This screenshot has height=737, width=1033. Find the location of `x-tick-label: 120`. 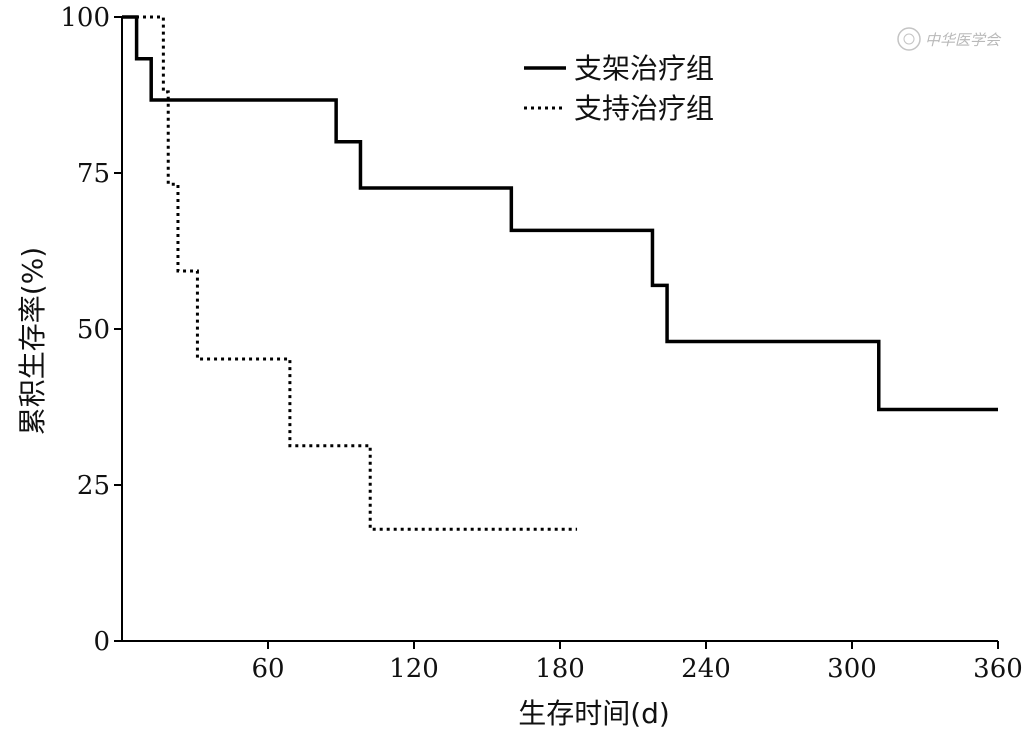

x-tick-label: 120 is located at coordinates (414, 669).